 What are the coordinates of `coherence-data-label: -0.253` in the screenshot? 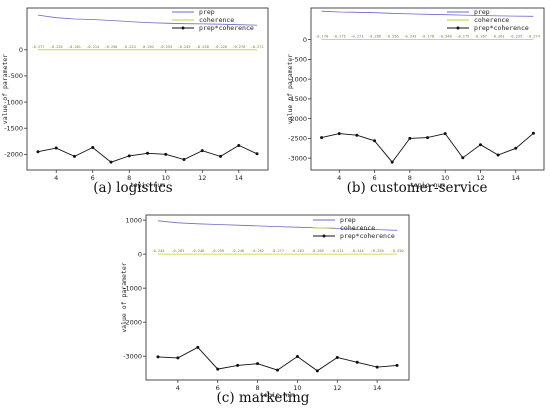 It's located at (165, 47).